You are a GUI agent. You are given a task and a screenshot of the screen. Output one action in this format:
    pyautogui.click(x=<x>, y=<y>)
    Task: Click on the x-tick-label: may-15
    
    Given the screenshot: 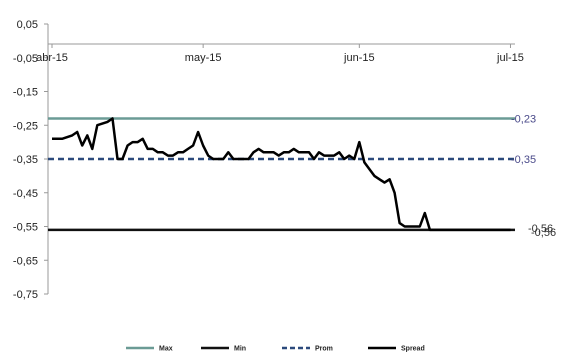 What is the action you would take?
    pyautogui.click(x=203, y=58)
    